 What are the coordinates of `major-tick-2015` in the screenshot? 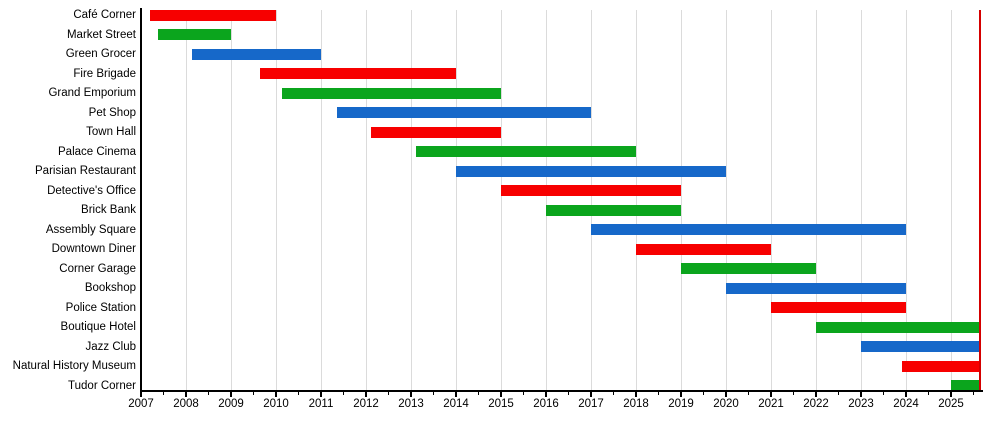 It's located at (501, 394).